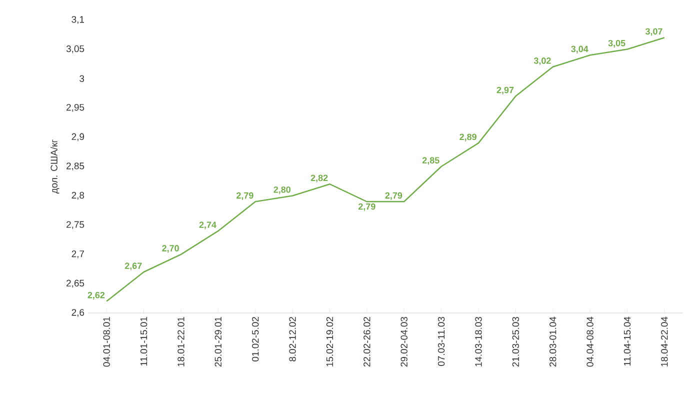 Image resolution: width=693 pixels, height=414 pixels. I want to click on data-label: 2,74, so click(207, 226).